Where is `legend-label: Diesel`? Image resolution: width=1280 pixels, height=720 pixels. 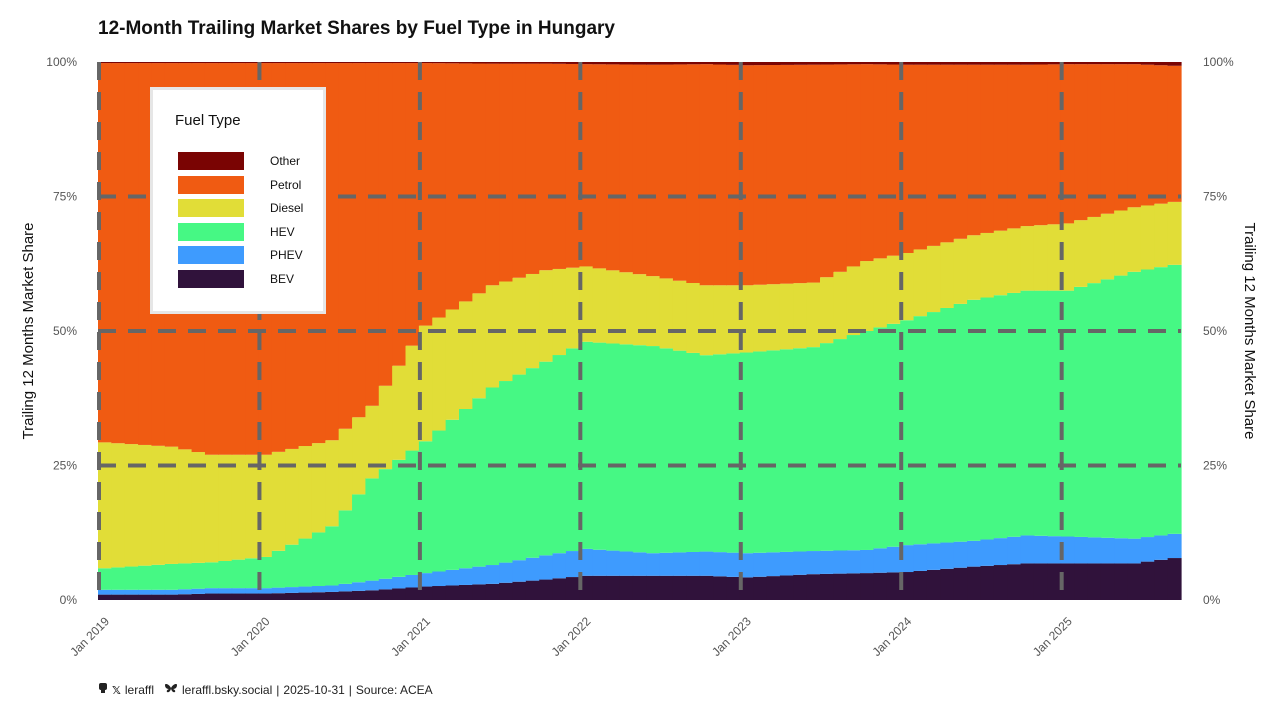
legend-label: Diesel is located at coordinates (287, 208).